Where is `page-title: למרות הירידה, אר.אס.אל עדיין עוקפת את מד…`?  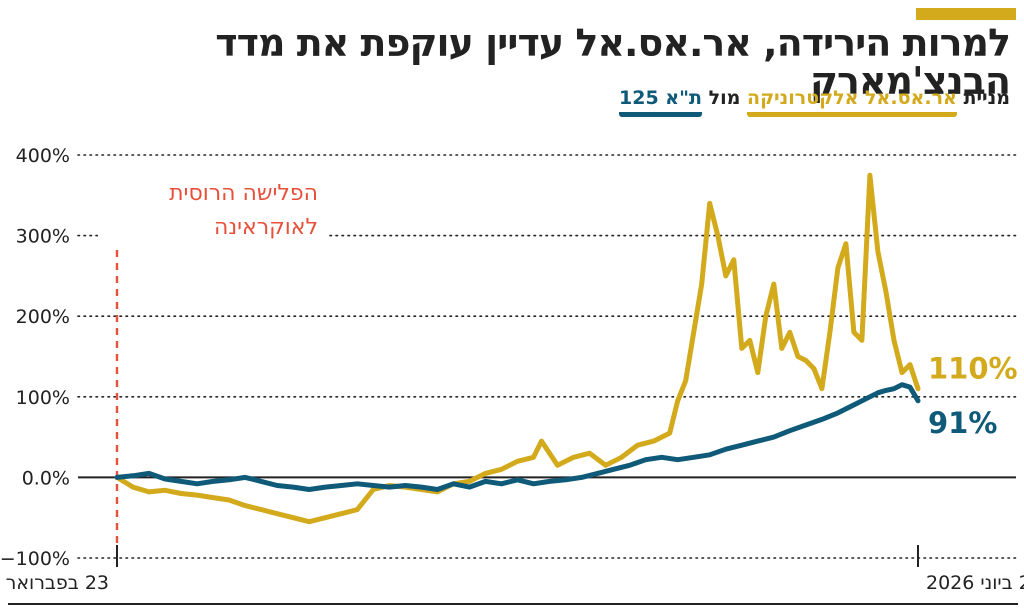
page-title: למרות הירידה, אר.אס.אל עדיין עוקפת את מד… is located at coordinates (613, 62).